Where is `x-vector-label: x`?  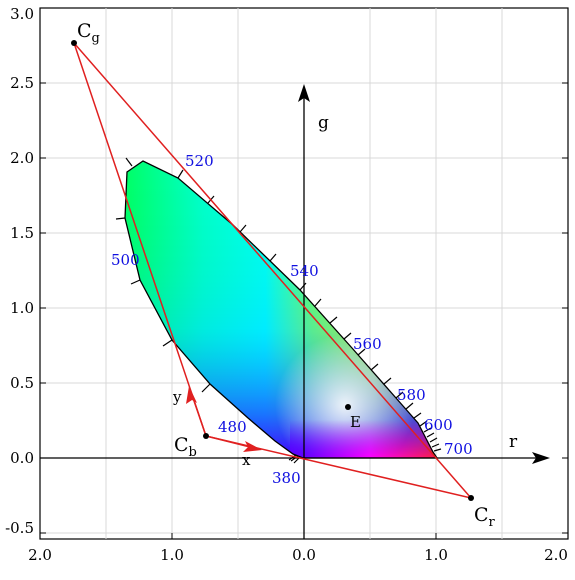 x-vector-label: x is located at coordinates (246, 460).